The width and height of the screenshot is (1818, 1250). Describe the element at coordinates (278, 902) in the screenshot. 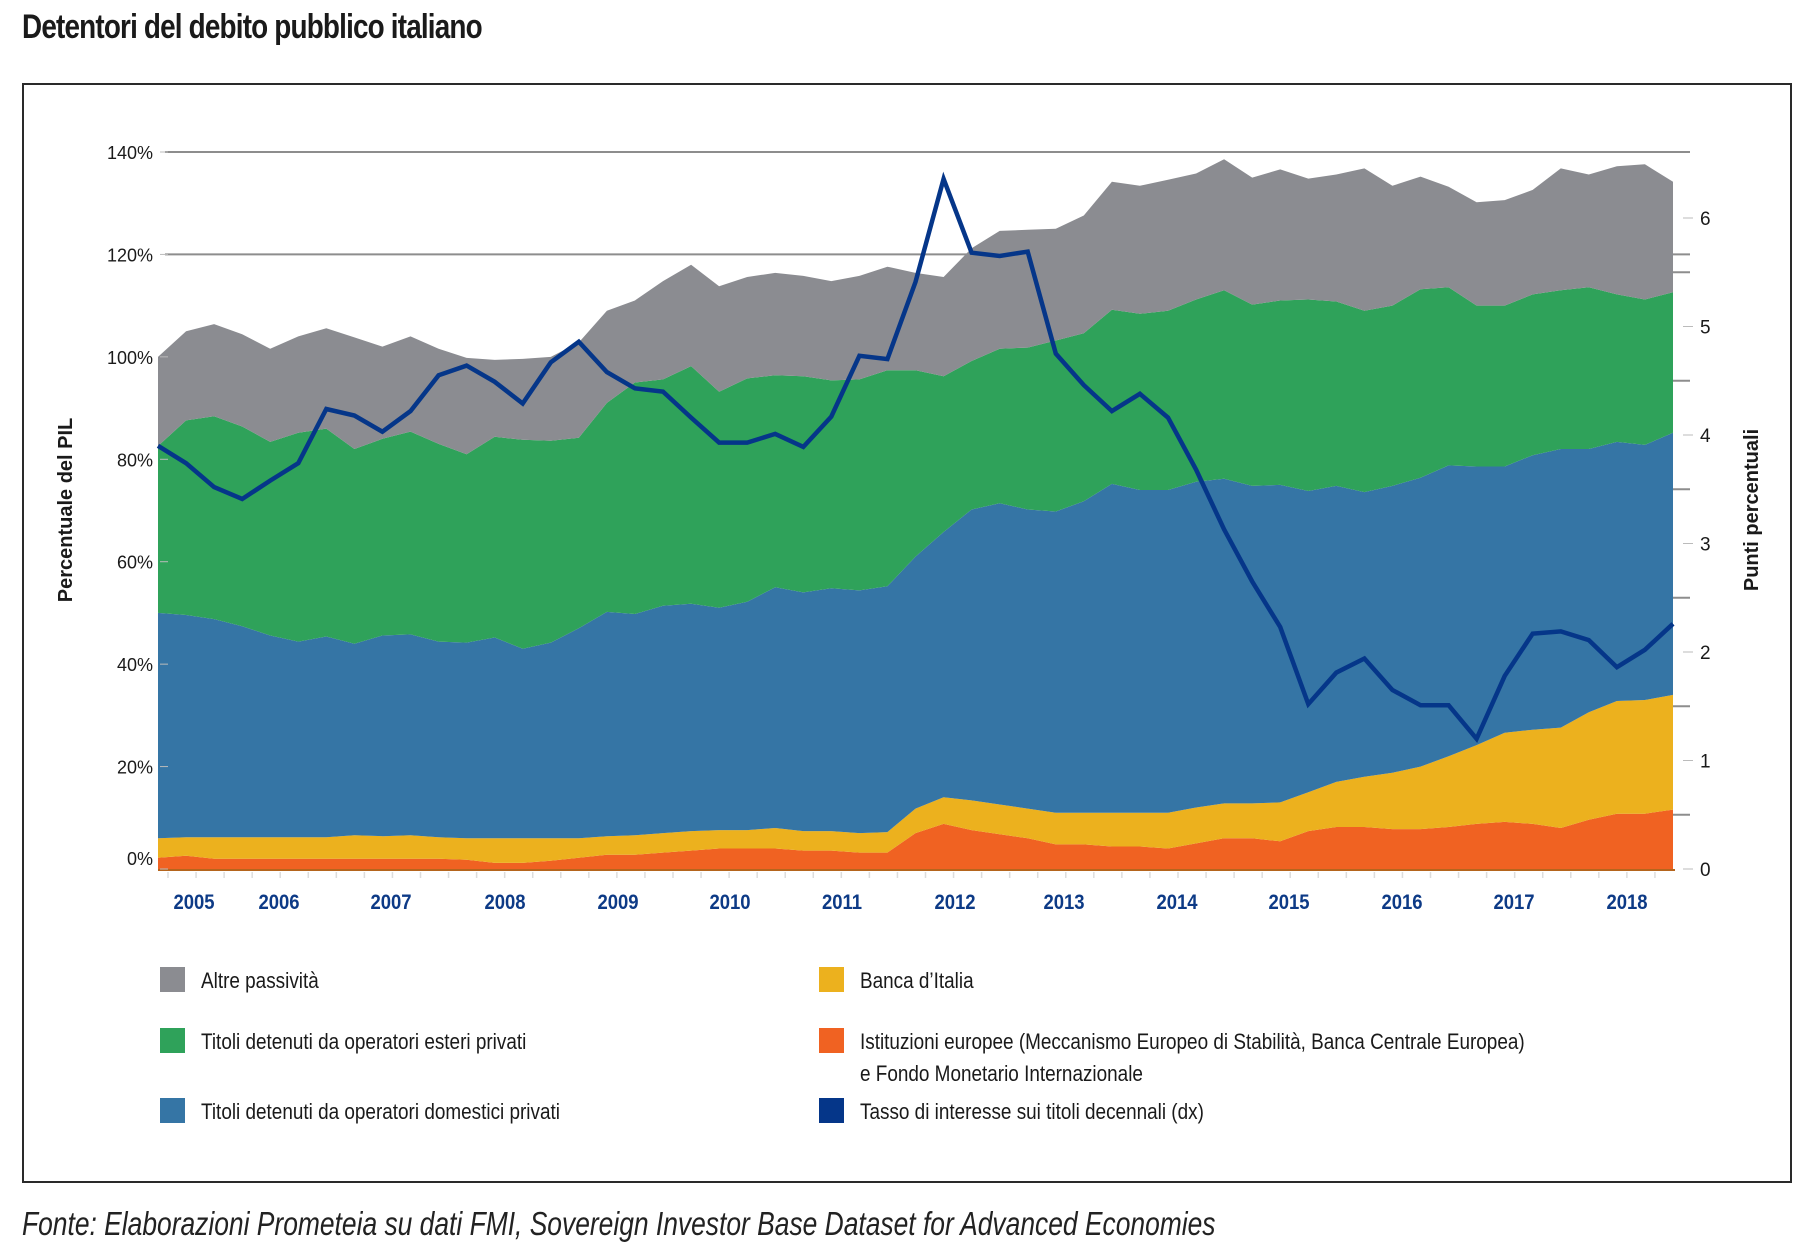

I see `x-tick-label: 2006` at that location.